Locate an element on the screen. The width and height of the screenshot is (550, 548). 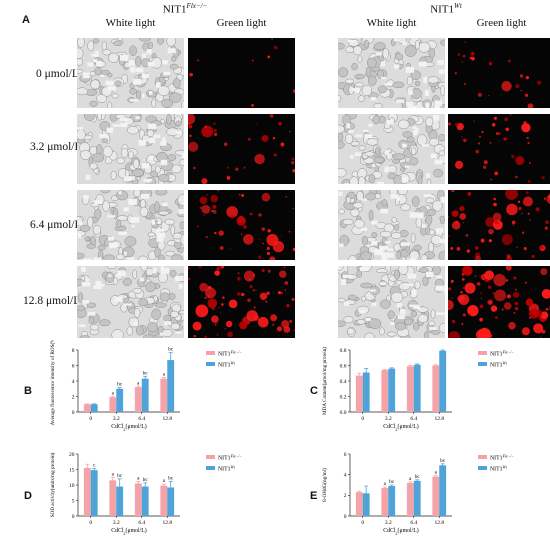
group-title-flx-sup: Flx−/− is located at coordinates (197, 6).